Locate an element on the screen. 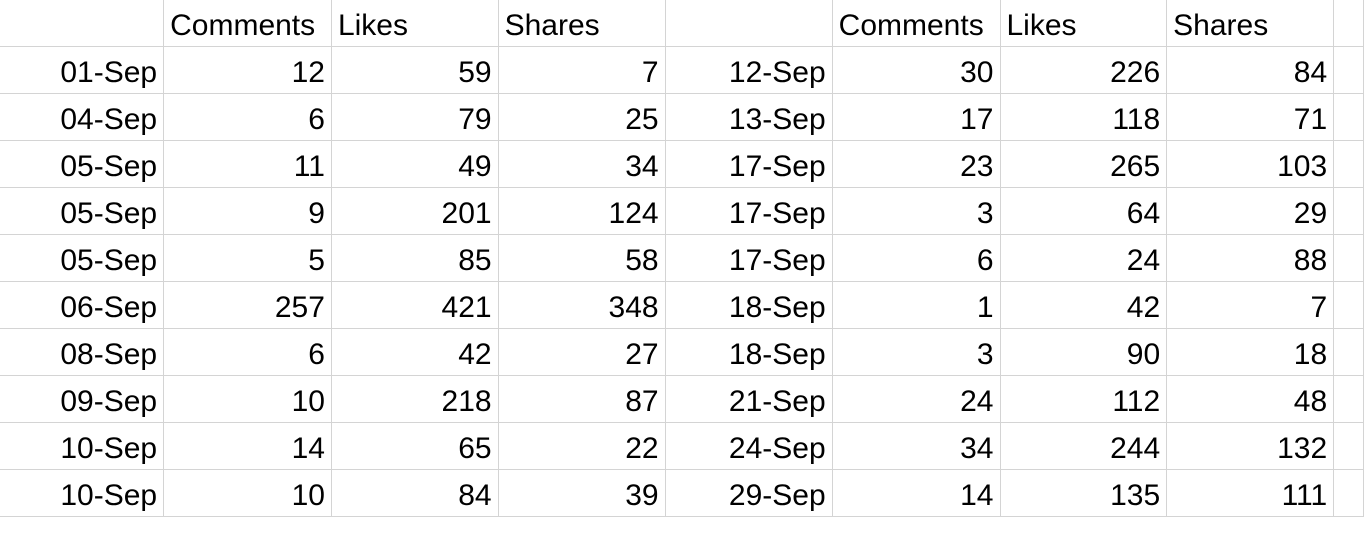 This screenshot has width=1365, height=533. date-cell: 24-Sep is located at coordinates (748, 445).